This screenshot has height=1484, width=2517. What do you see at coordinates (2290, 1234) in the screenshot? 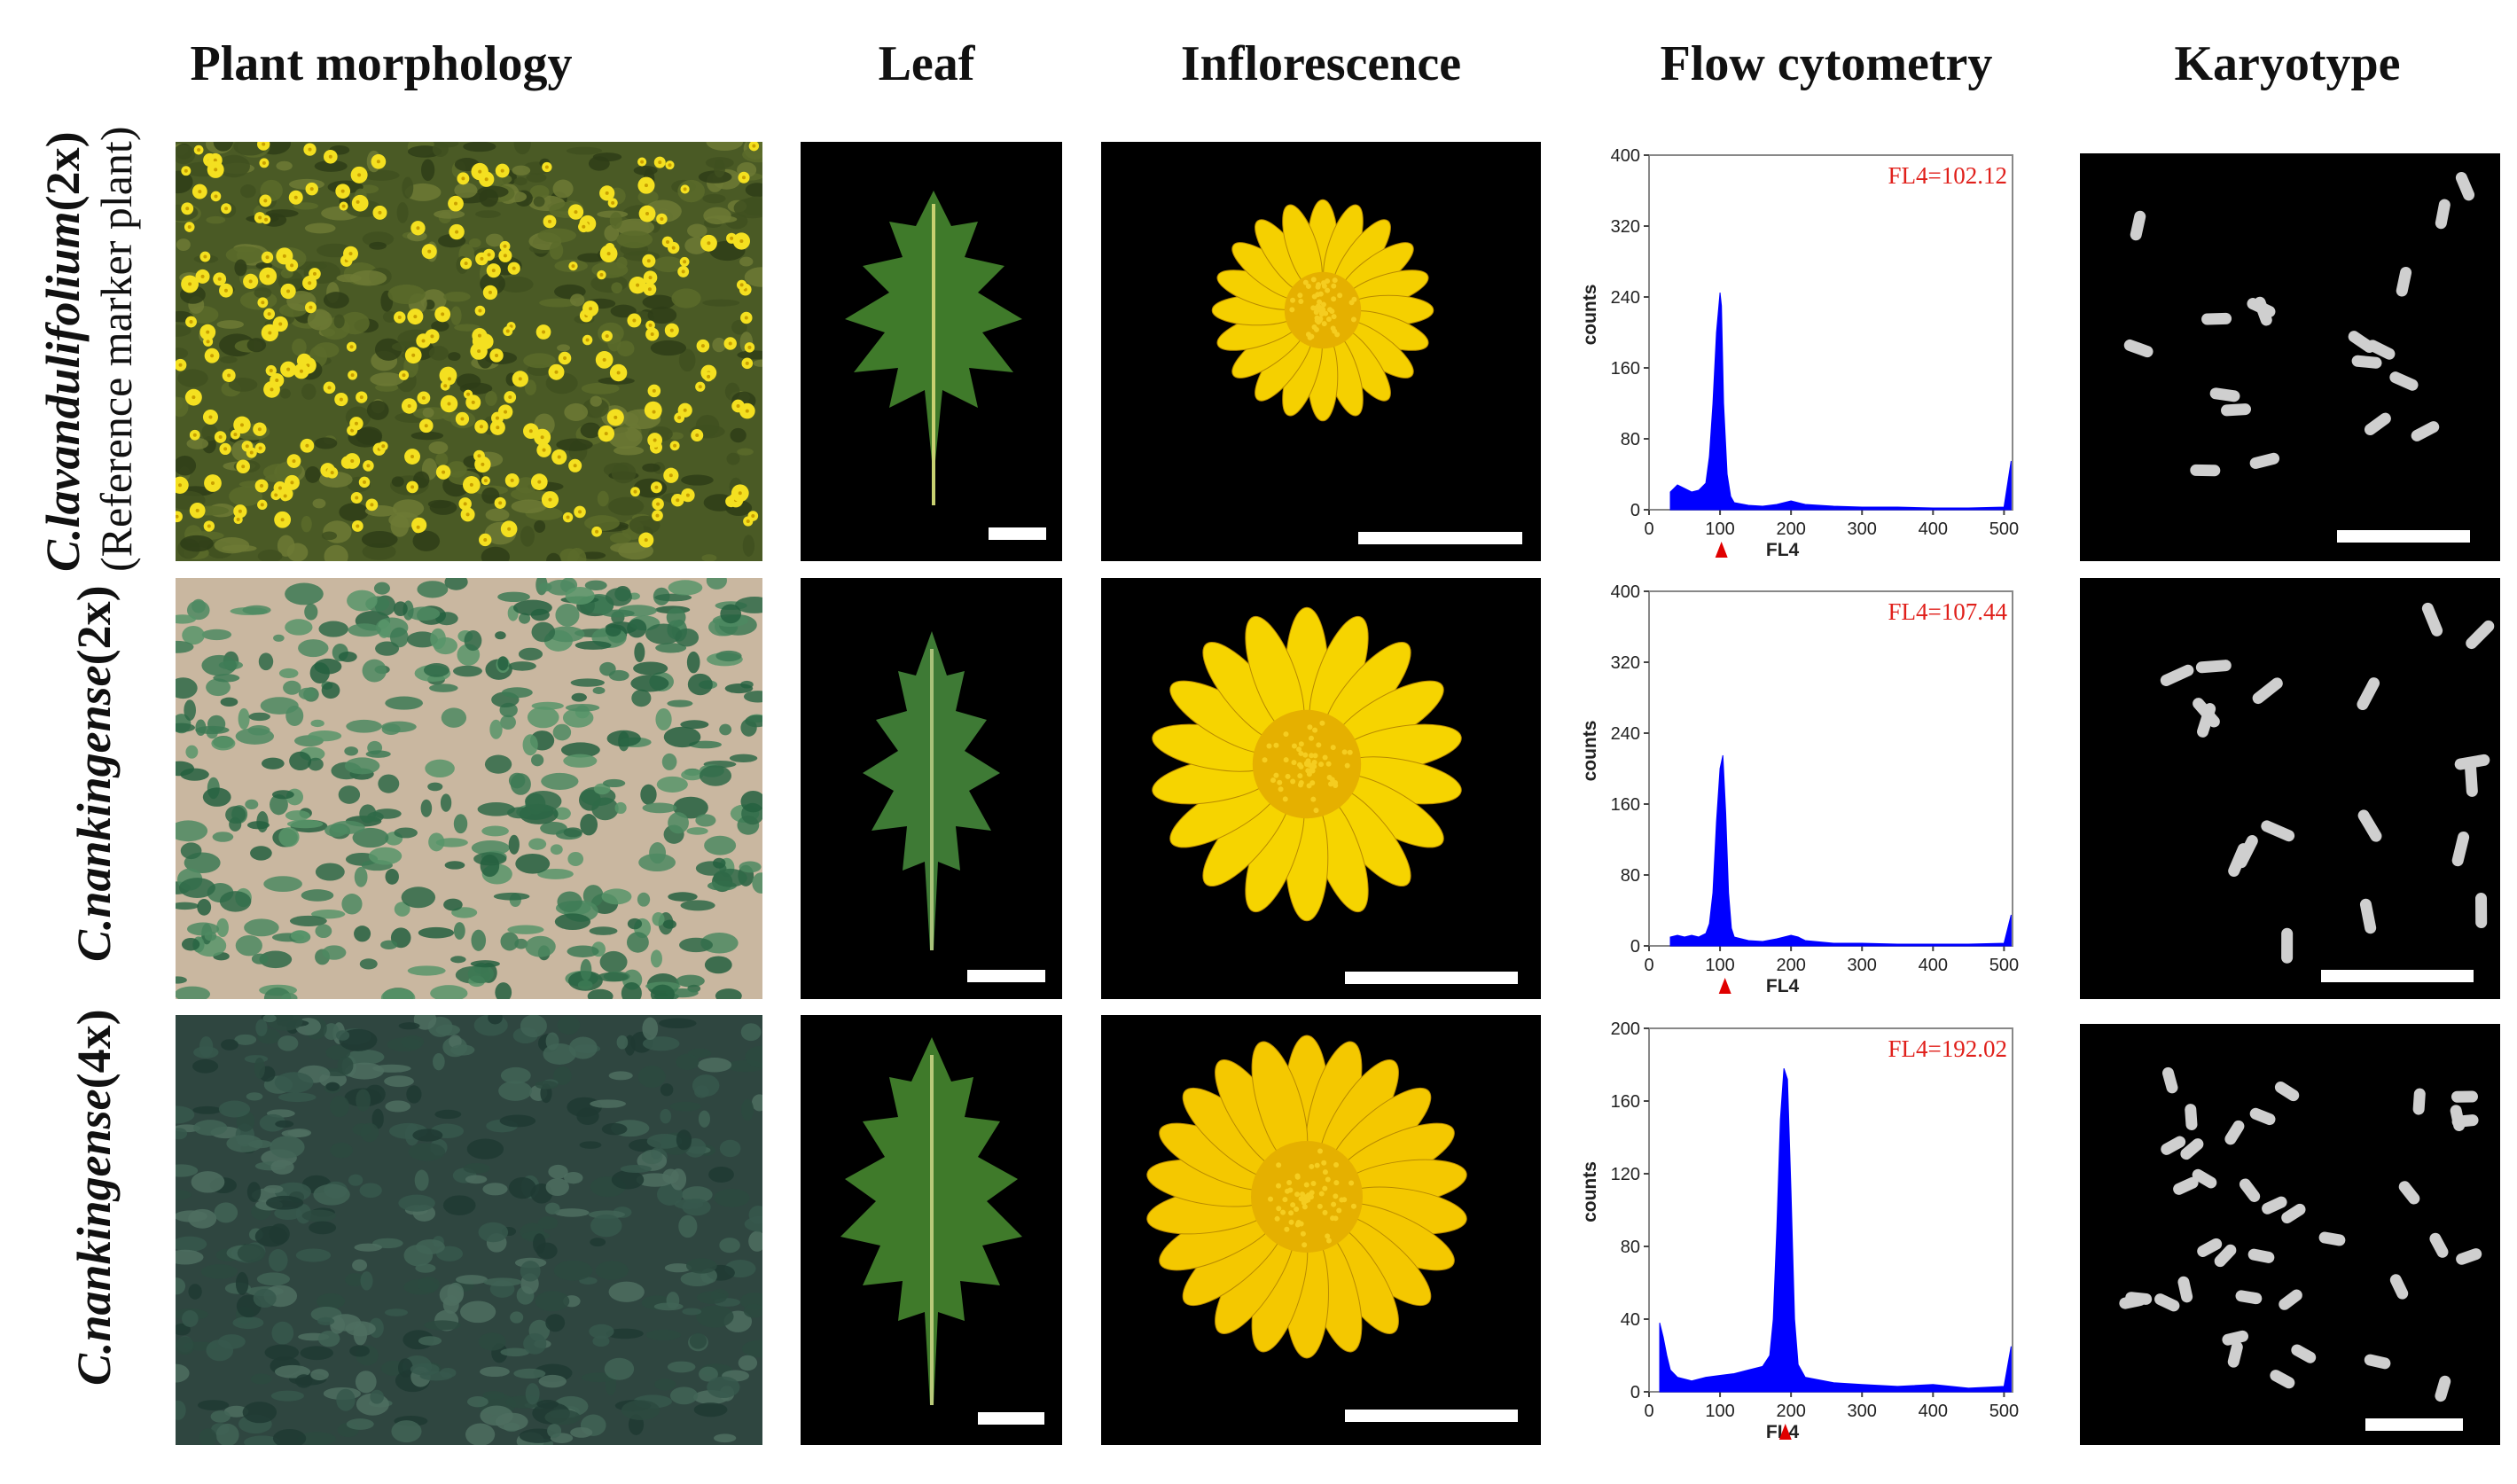
I see `karyotype-photo-row3` at bounding box center [2290, 1234].